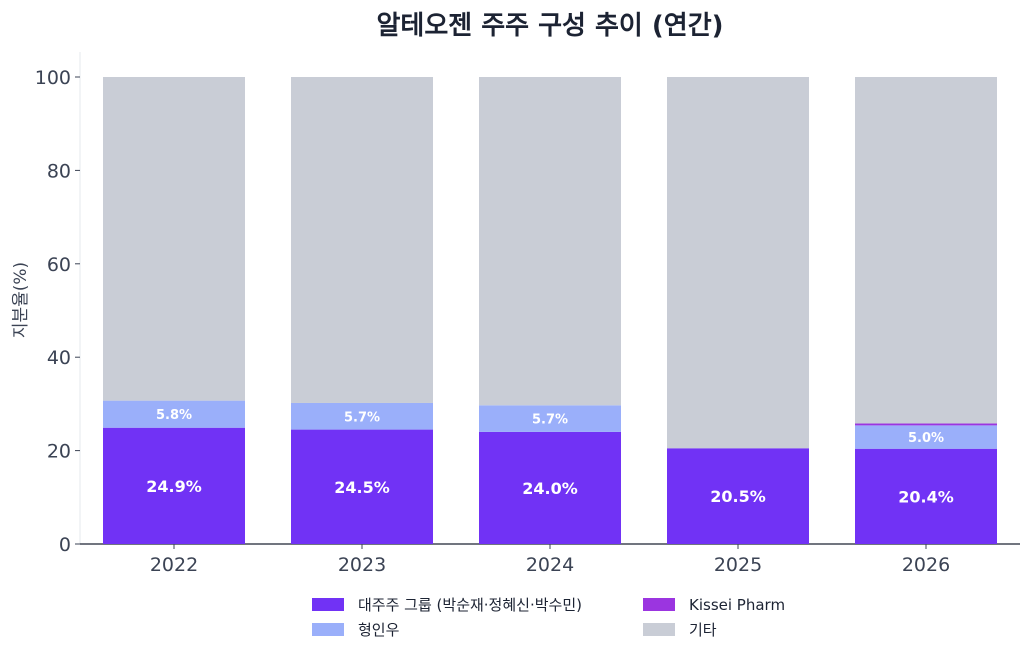 Image resolution: width=1030 pixels, height=657 pixels. Describe the element at coordinates (703, 630) in the screenshot. I see `legend-label: 기타` at that location.